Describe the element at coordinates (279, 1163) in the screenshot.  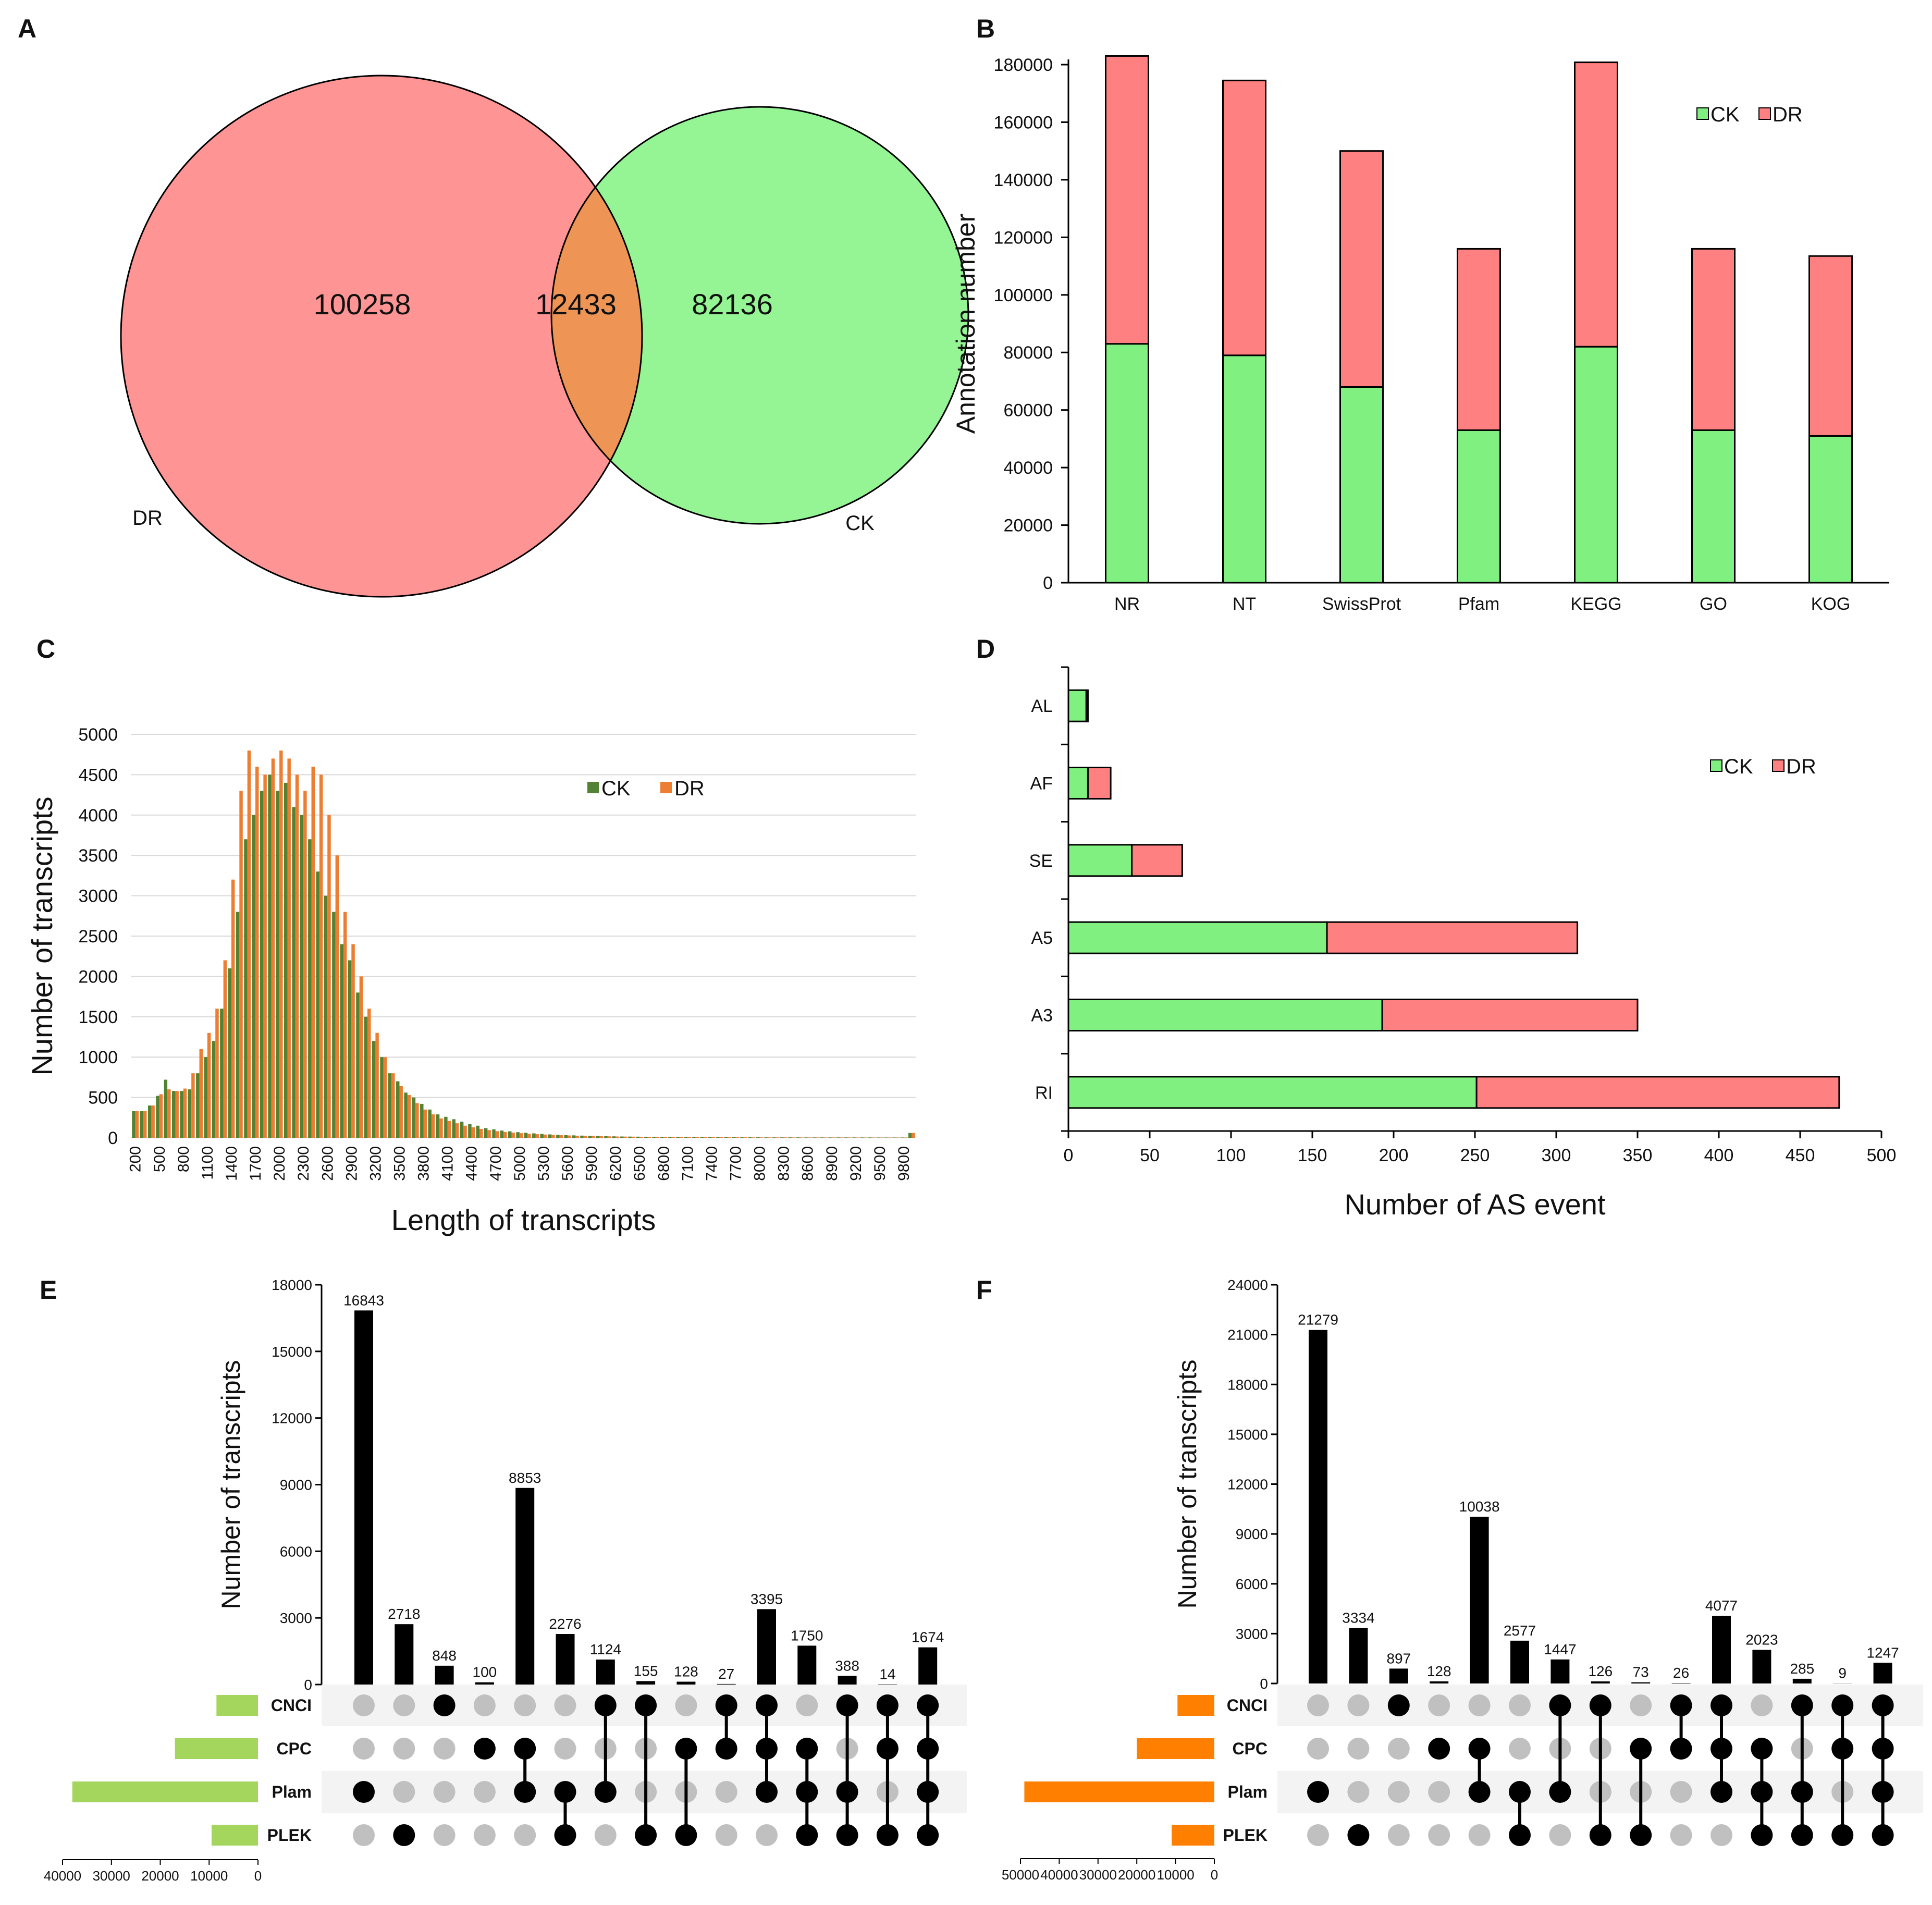
I see `x-tick-label: 2000` at that location.